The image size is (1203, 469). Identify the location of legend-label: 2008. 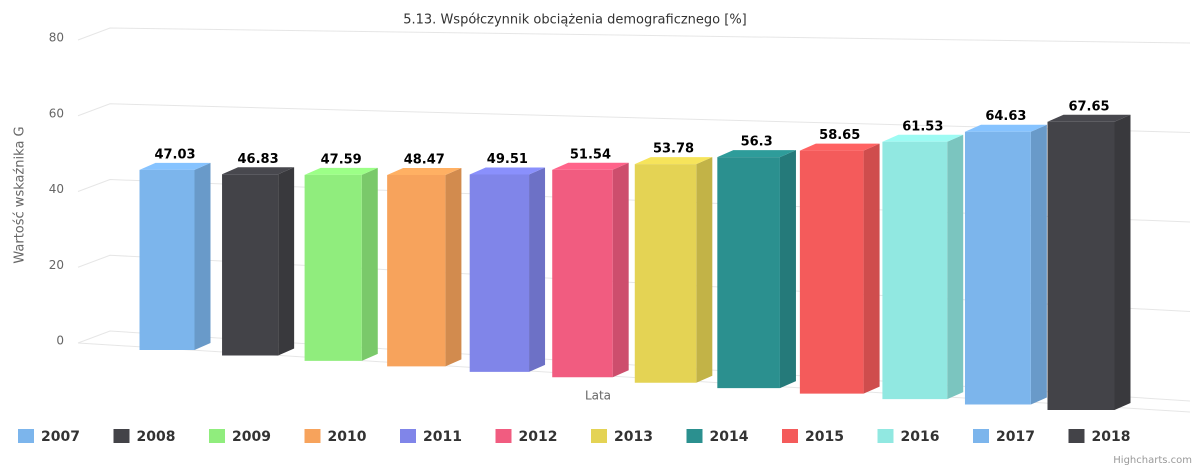
(156, 437).